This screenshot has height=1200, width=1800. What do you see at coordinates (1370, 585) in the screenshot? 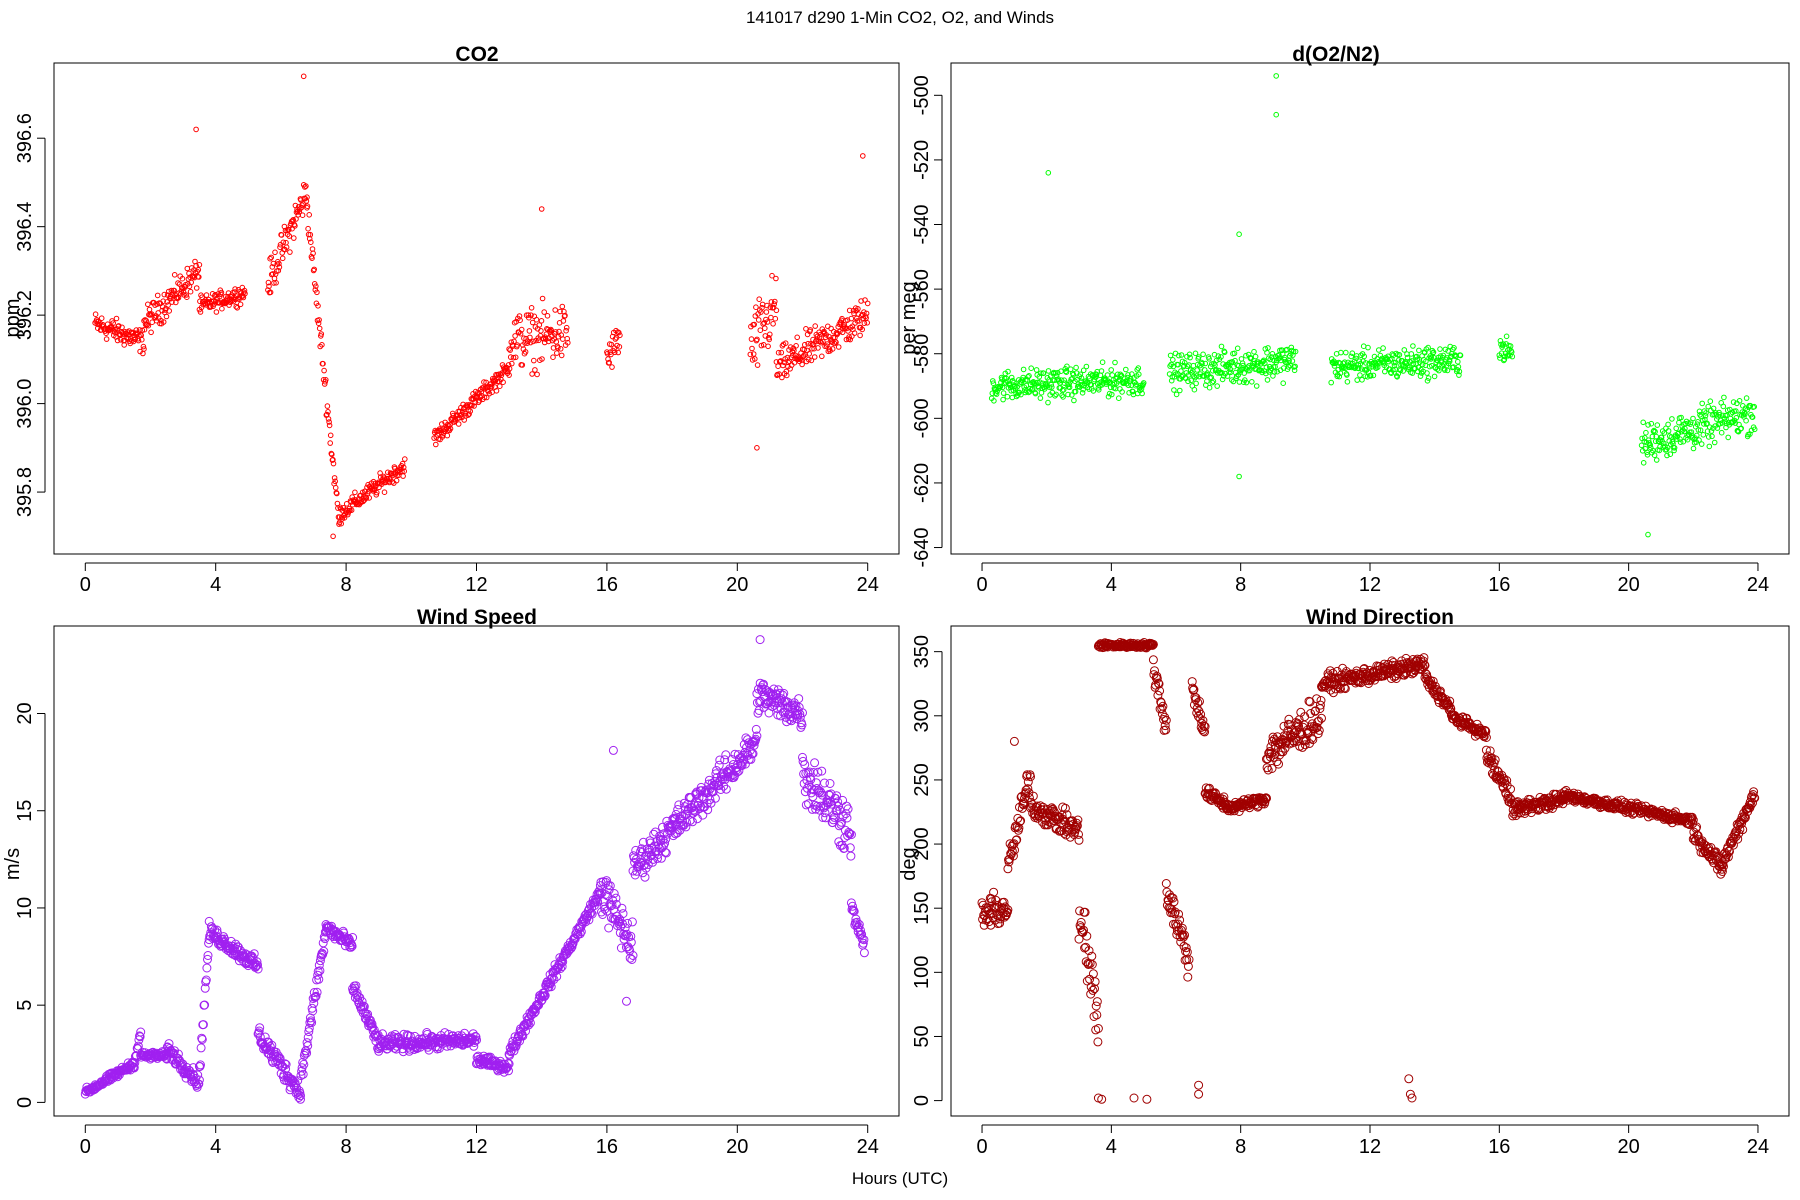
I see `o2n2-x-tick-label-3: 12` at bounding box center [1370, 585].